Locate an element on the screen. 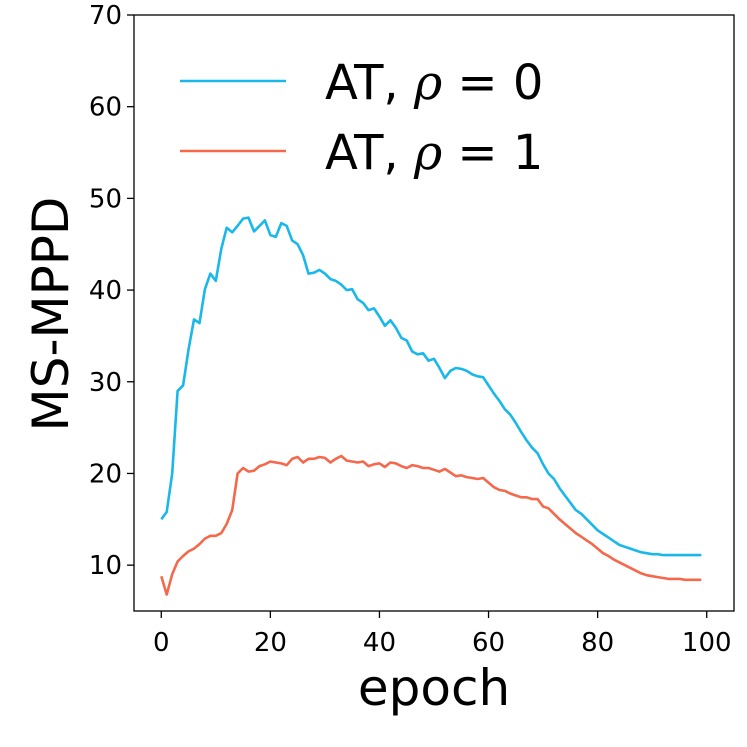 Image resolution: width=747 pixels, height=747 pixels. legend-label-0: AT, ρ = 0 is located at coordinates (434, 83).